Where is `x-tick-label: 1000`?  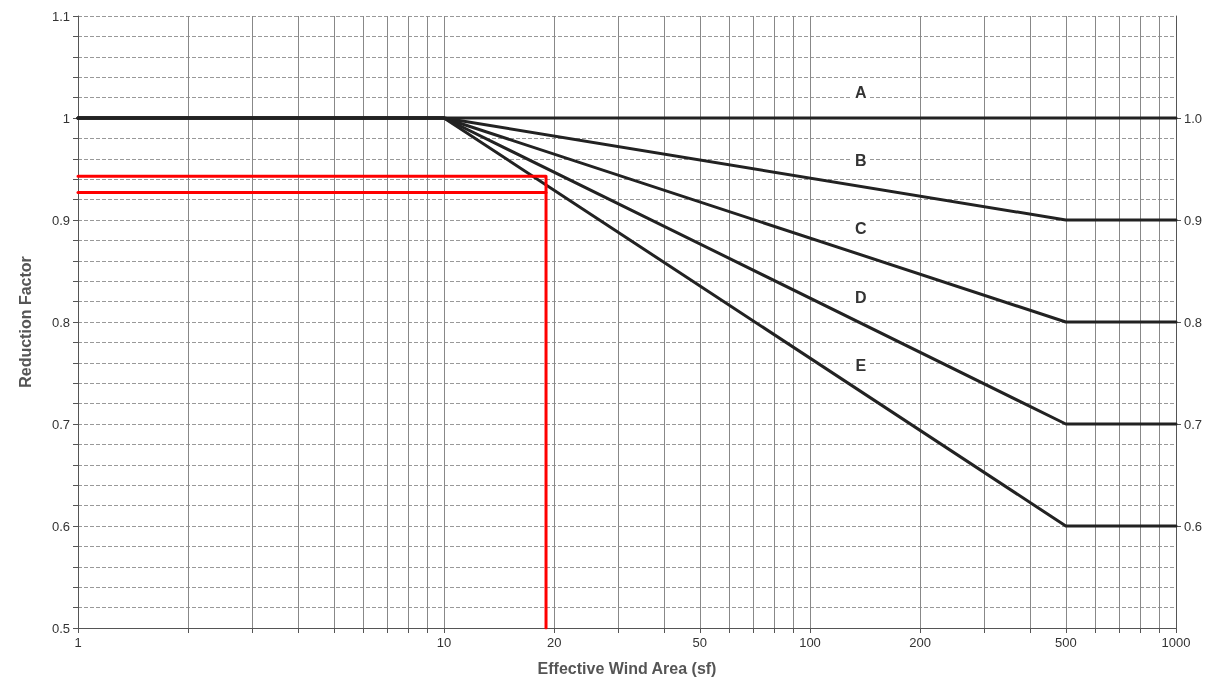
x-tick-label: 1000 is located at coordinates (1176, 642).